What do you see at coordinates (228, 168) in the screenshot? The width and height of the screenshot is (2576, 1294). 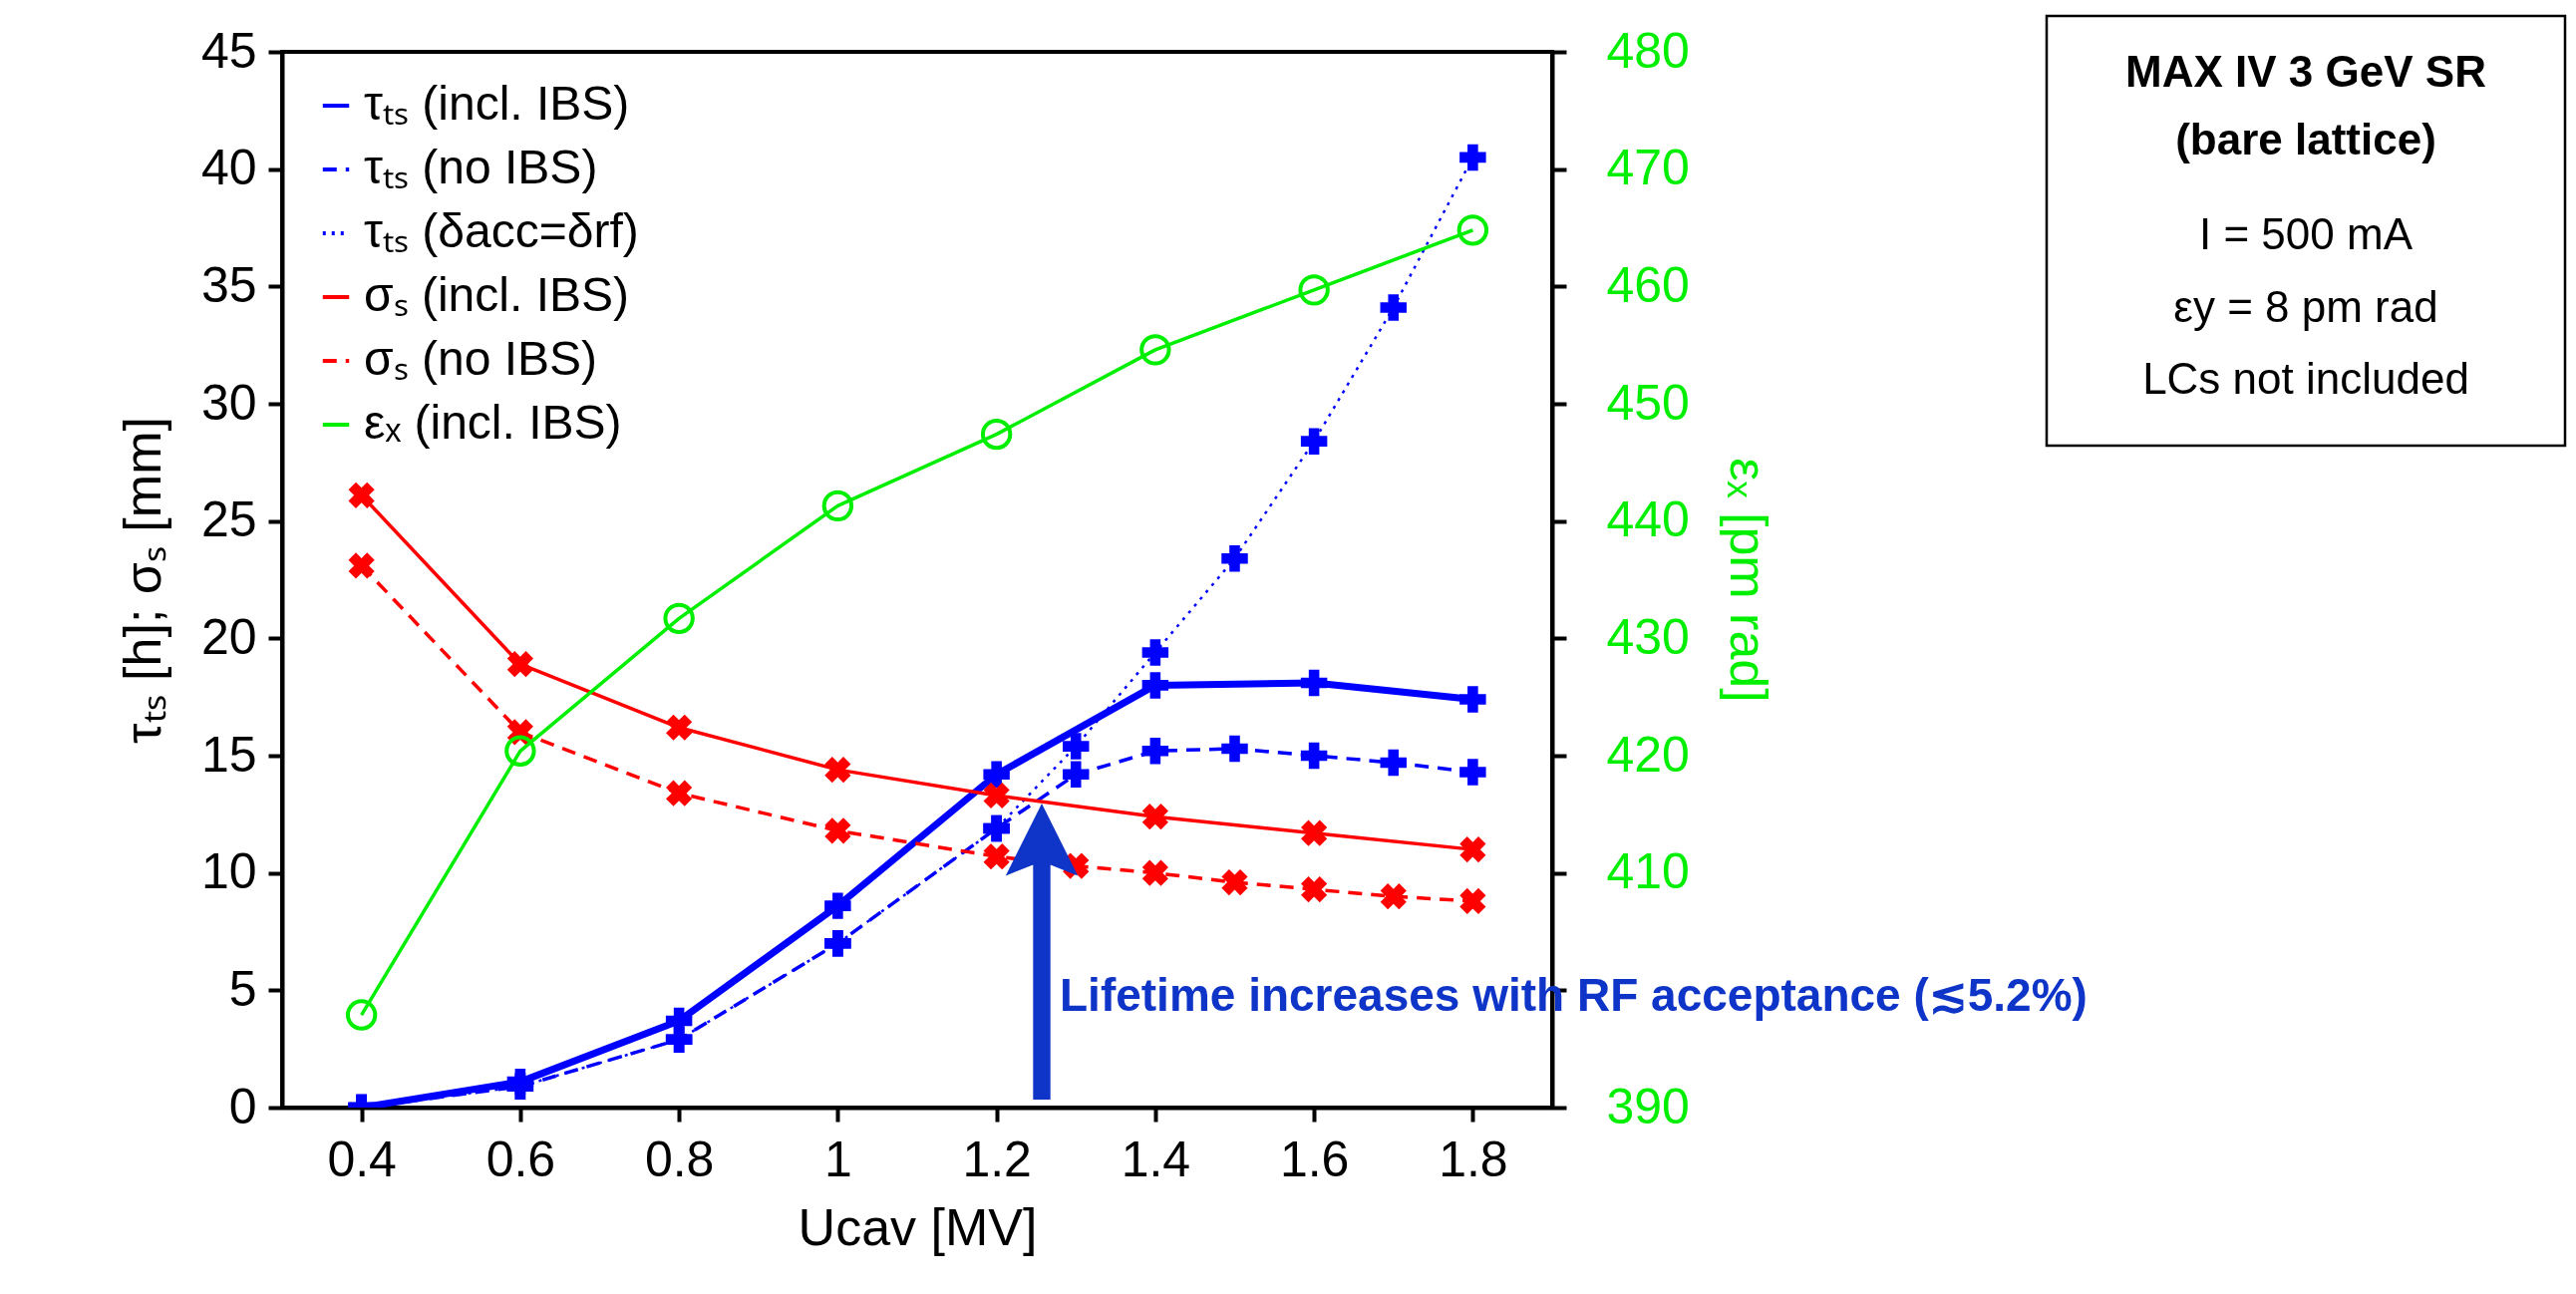 I see `y-tick-label: 40` at bounding box center [228, 168].